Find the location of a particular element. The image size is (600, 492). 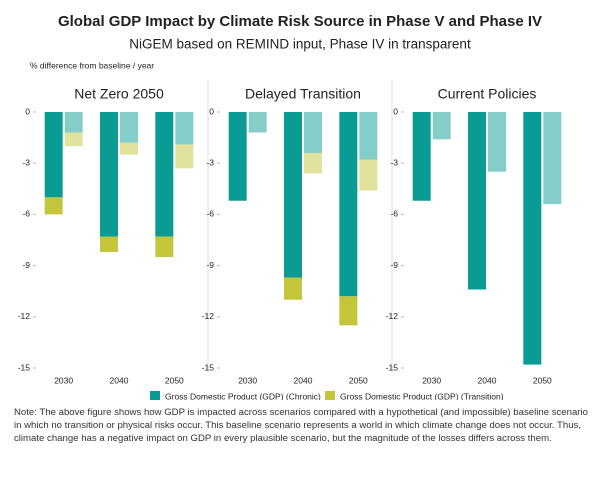

panel-title: Current Policies is located at coordinates (487, 94).